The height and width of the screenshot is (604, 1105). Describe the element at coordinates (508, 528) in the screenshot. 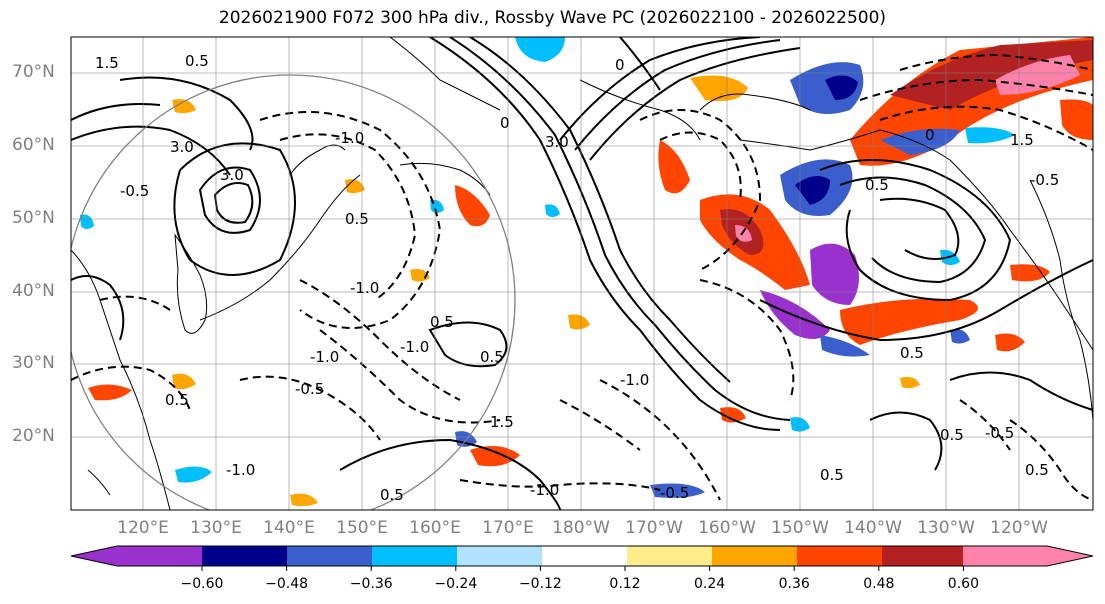

I see `longitude-label: 170°E` at that location.